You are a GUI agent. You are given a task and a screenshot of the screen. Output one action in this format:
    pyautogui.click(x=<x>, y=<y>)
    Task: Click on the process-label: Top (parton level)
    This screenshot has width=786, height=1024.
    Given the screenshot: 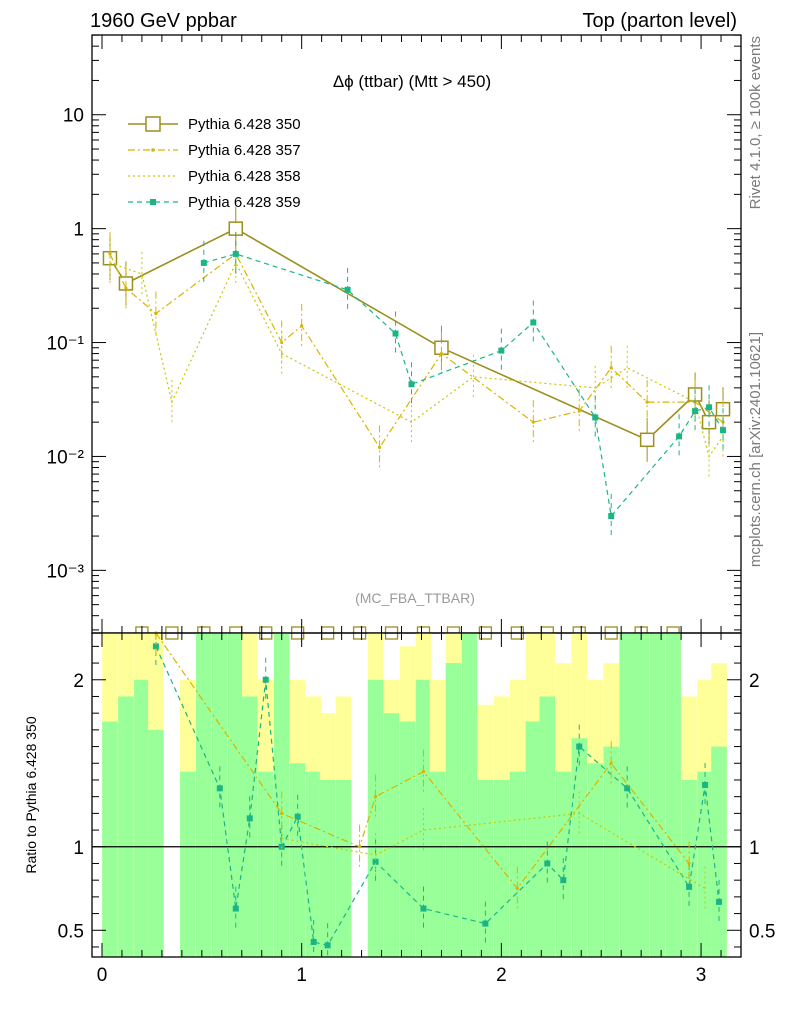 What is the action you would take?
    pyautogui.click(x=659, y=21)
    